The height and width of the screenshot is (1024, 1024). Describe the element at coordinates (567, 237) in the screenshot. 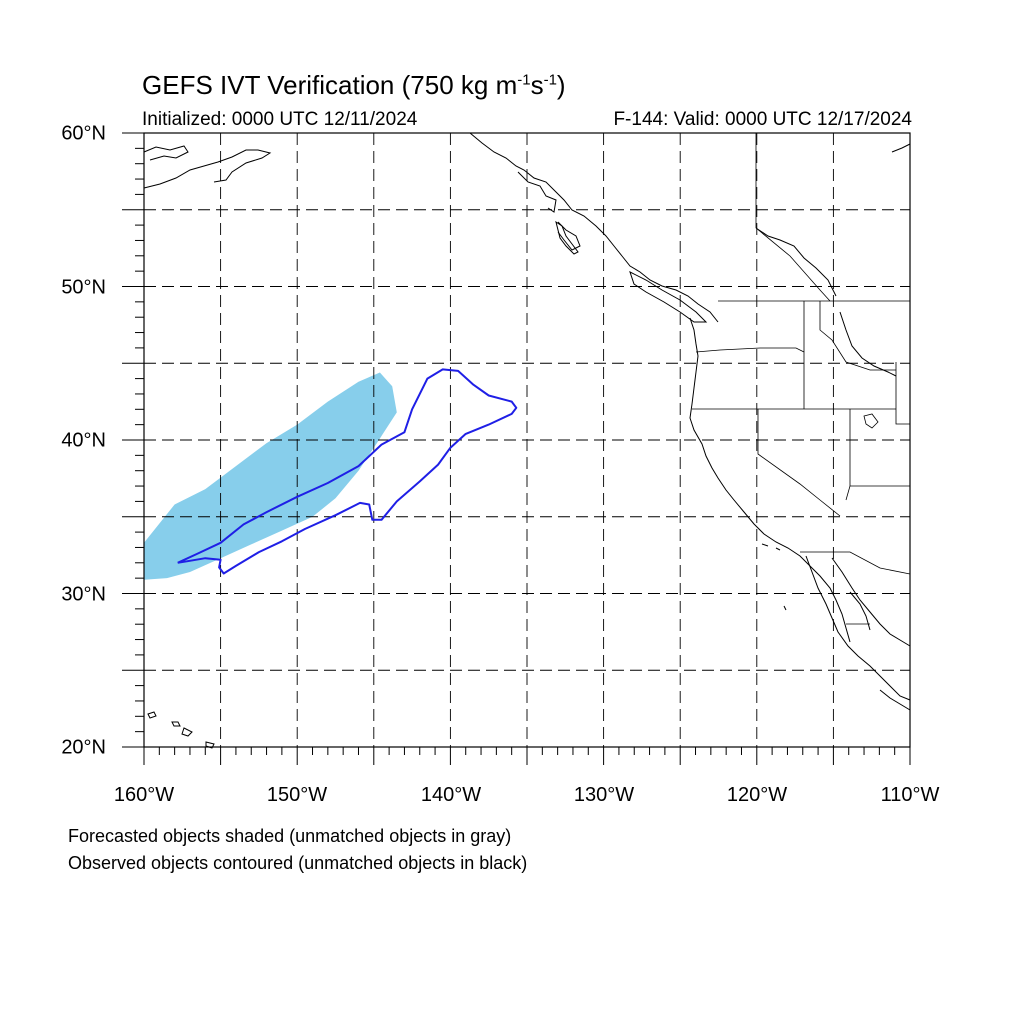

I see `coastline-haida-gwaii` at that location.